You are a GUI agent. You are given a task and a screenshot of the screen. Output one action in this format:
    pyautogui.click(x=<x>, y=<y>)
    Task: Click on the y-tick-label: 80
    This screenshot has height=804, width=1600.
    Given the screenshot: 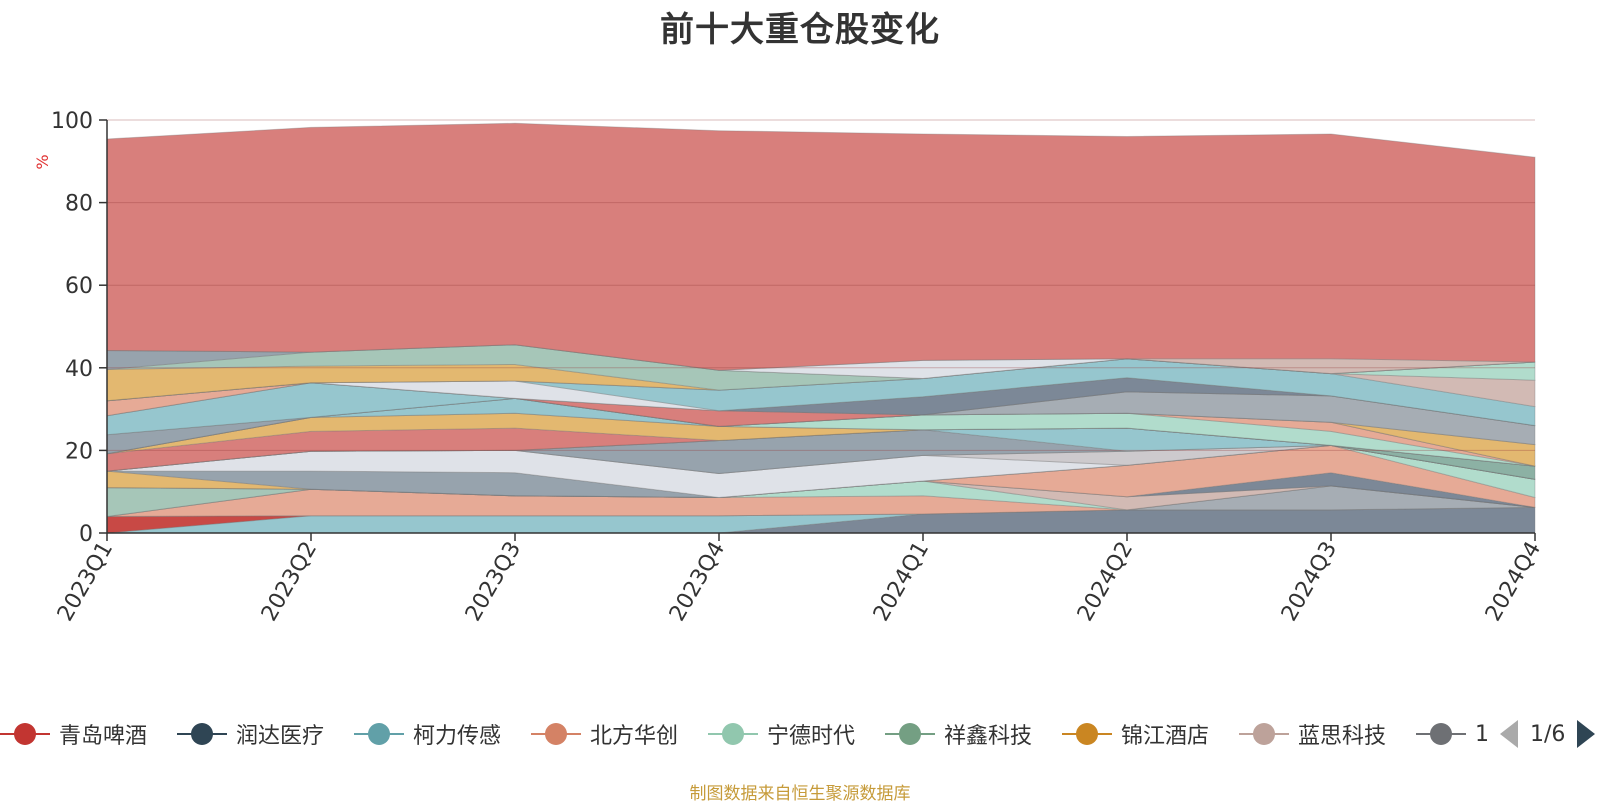 What is the action you would take?
    pyautogui.click(x=79, y=204)
    